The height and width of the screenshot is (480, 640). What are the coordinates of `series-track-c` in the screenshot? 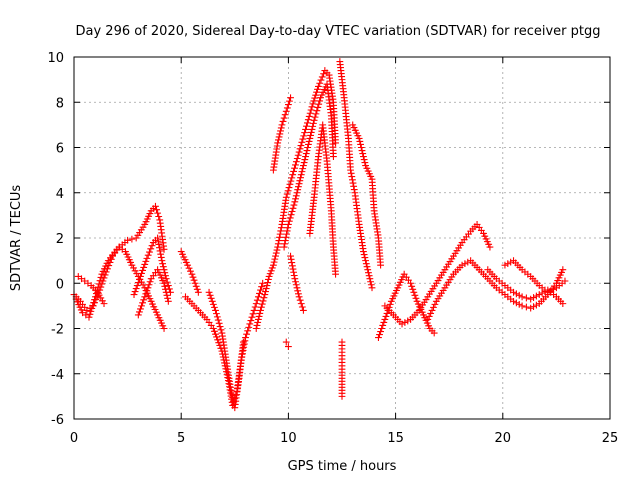 It's located at (152, 266).